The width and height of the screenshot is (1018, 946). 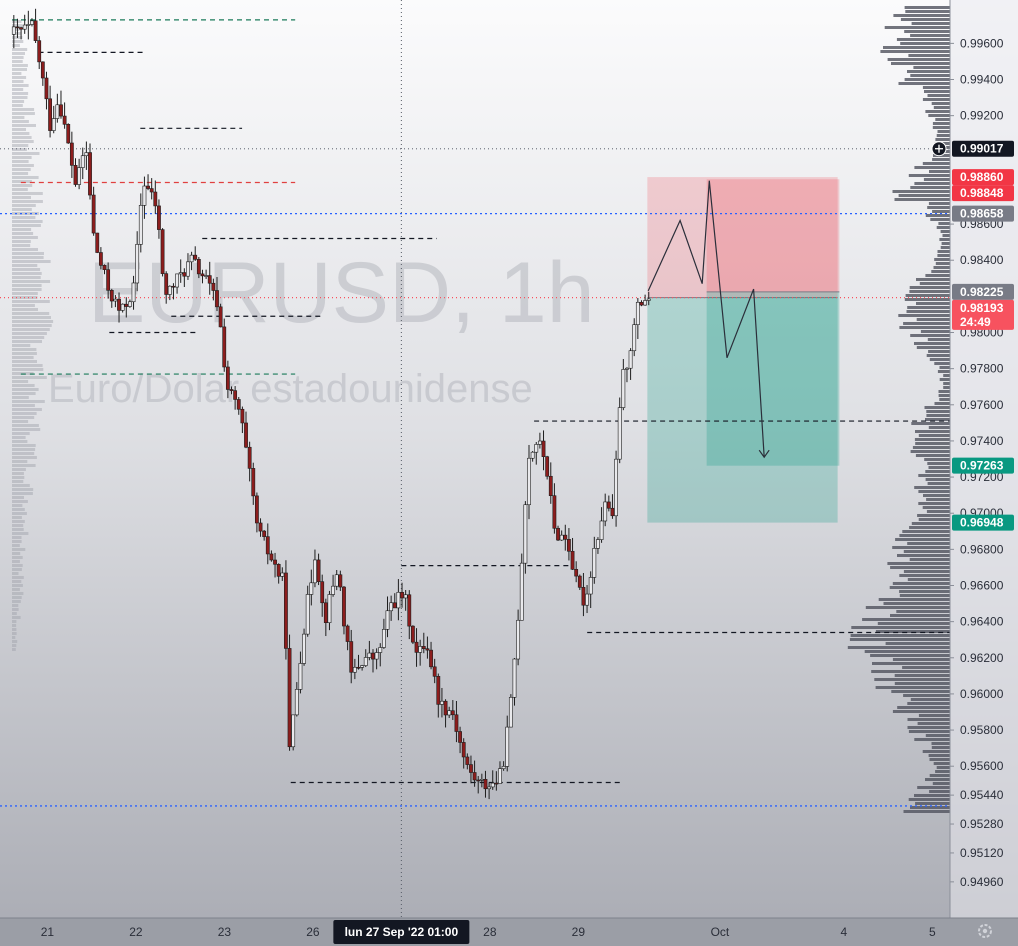 I want to click on price-tag-label-2: 0.98848, so click(x=982, y=193).